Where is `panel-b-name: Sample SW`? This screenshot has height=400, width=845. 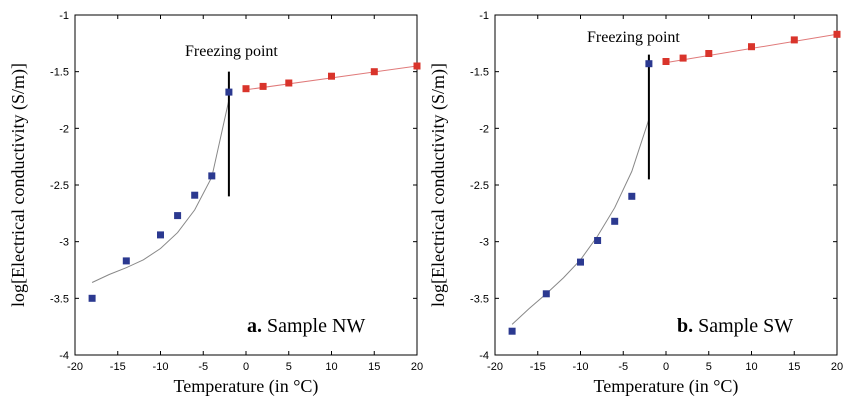
panel-b-name: Sample SW is located at coordinates (743, 326).